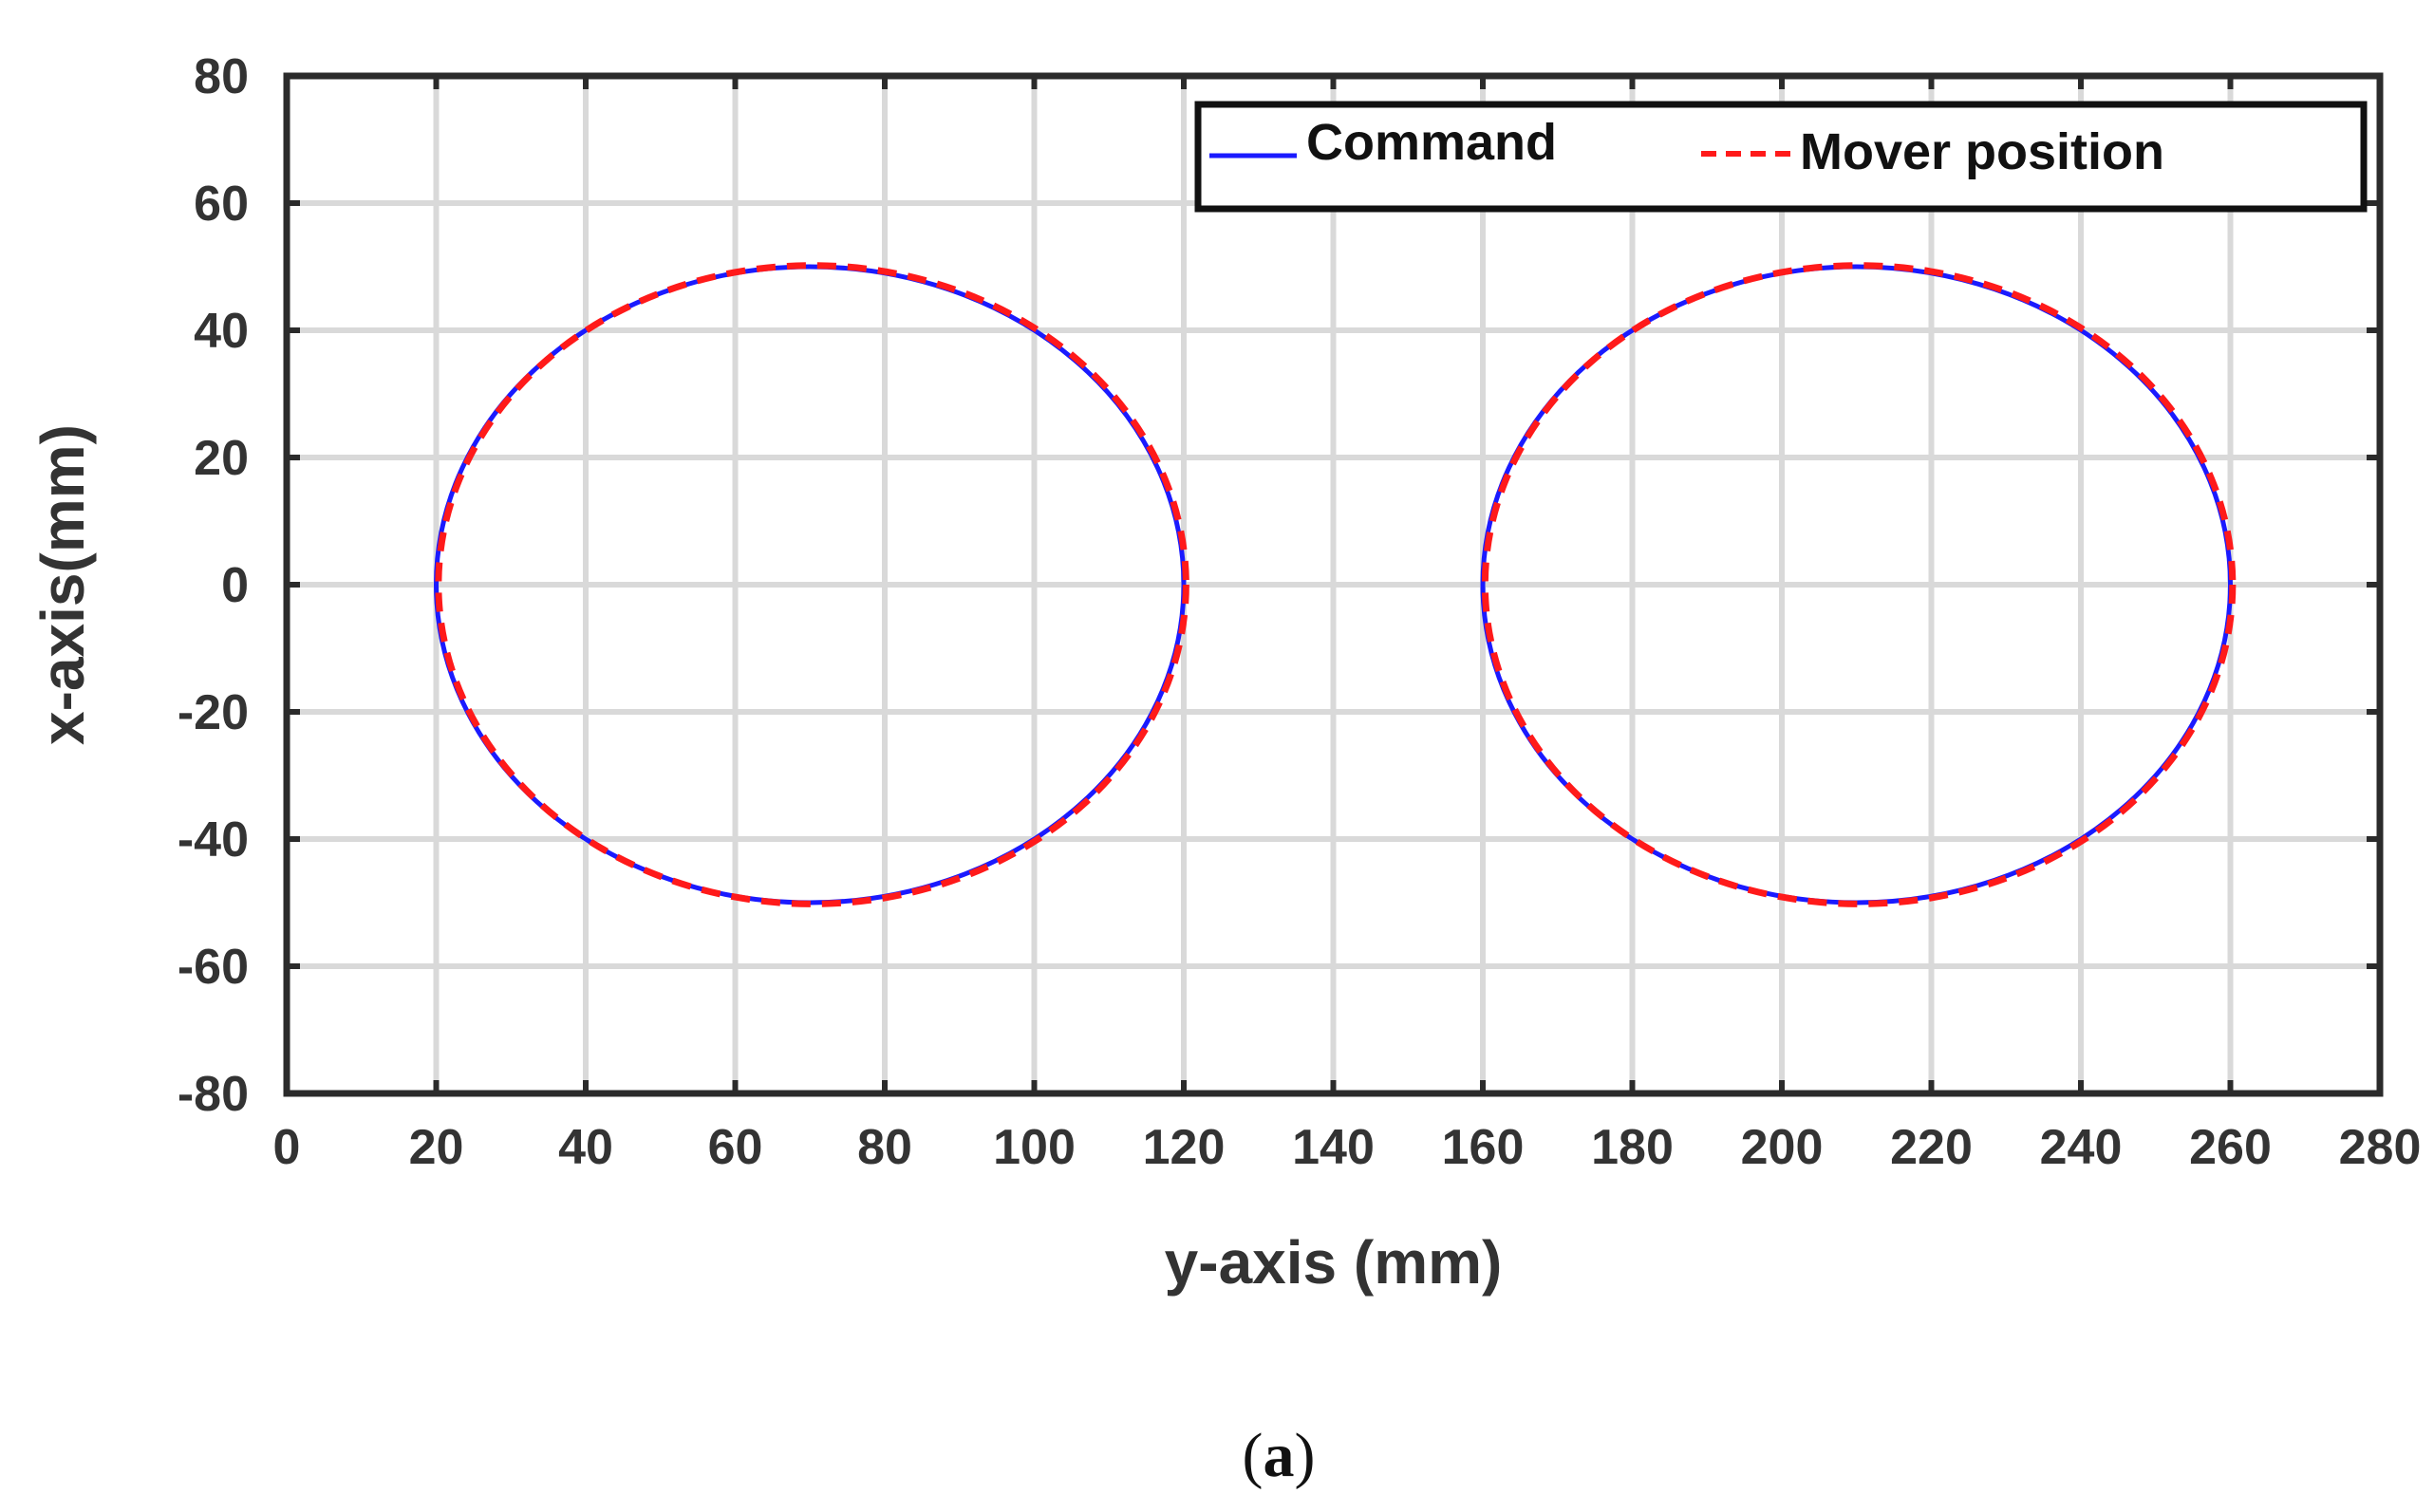  I want to click on y-tick-label: -40, so click(214, 840).